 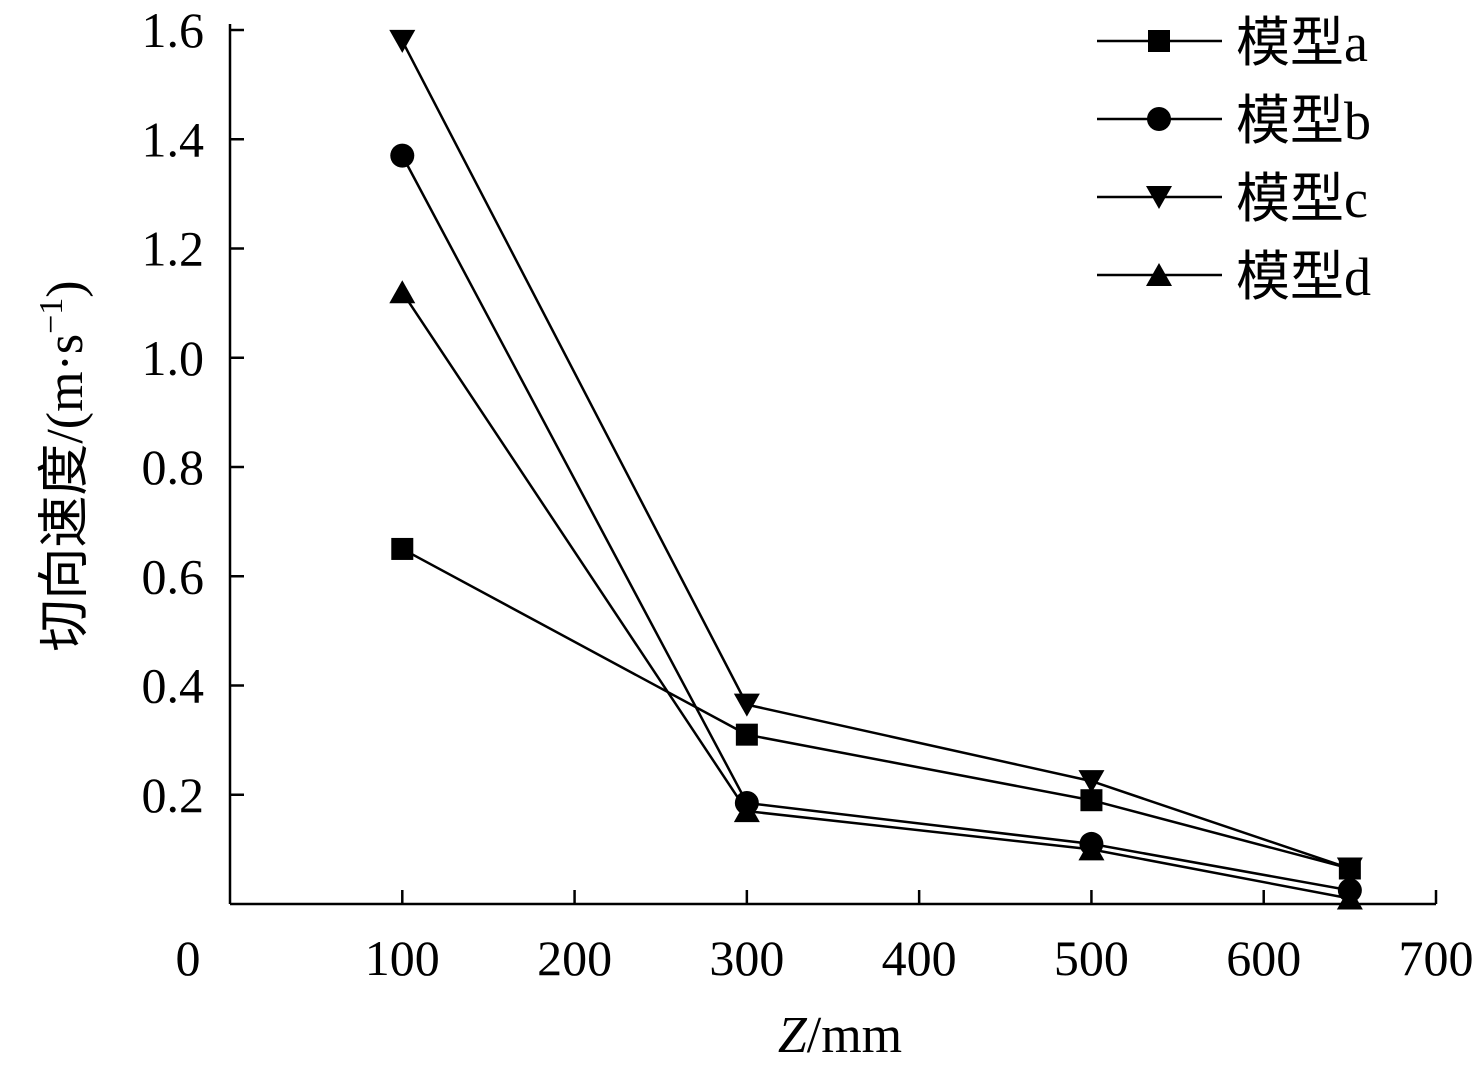 I want to click on y-tick-label: 1.6, so click(x=173, y=30).